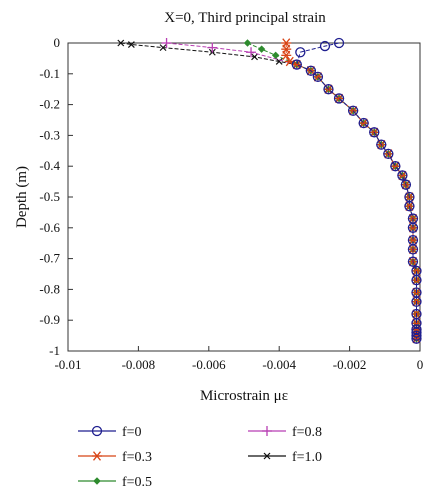  Describe the element at coordinates (49, 319) in the screenshot. I see `y-tick-label: -0.9` at that location.